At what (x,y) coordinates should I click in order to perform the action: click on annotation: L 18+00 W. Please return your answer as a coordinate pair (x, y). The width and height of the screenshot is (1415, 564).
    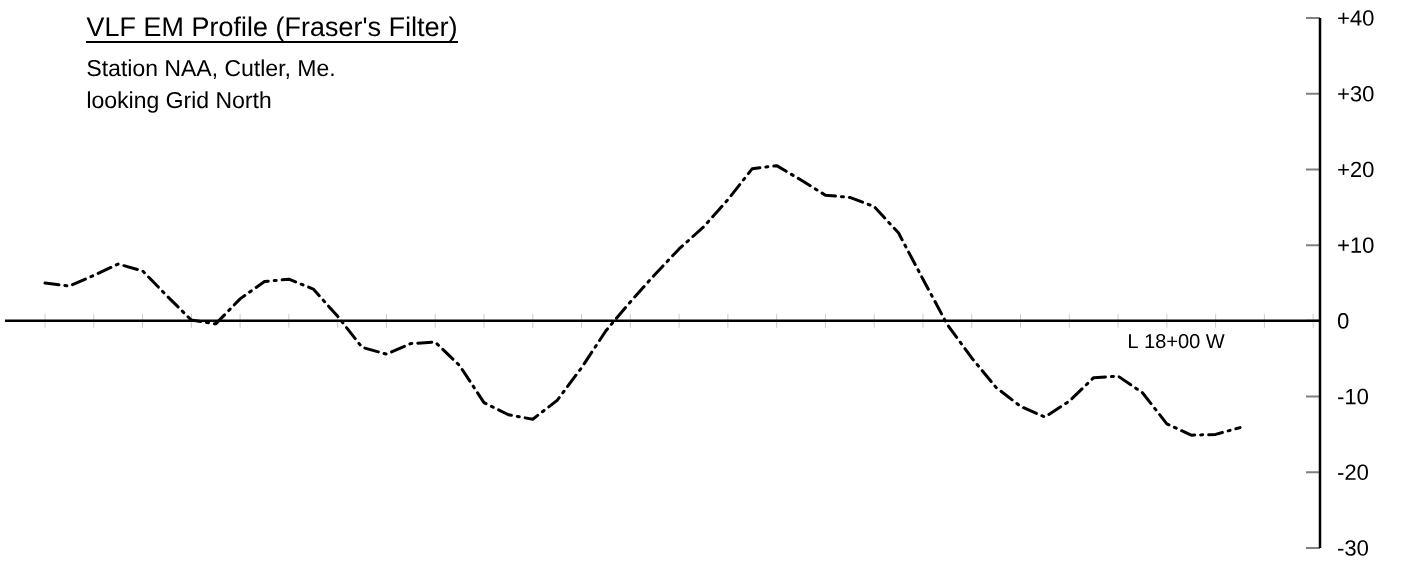
    Looking at the image, I should click on (1177, 341).